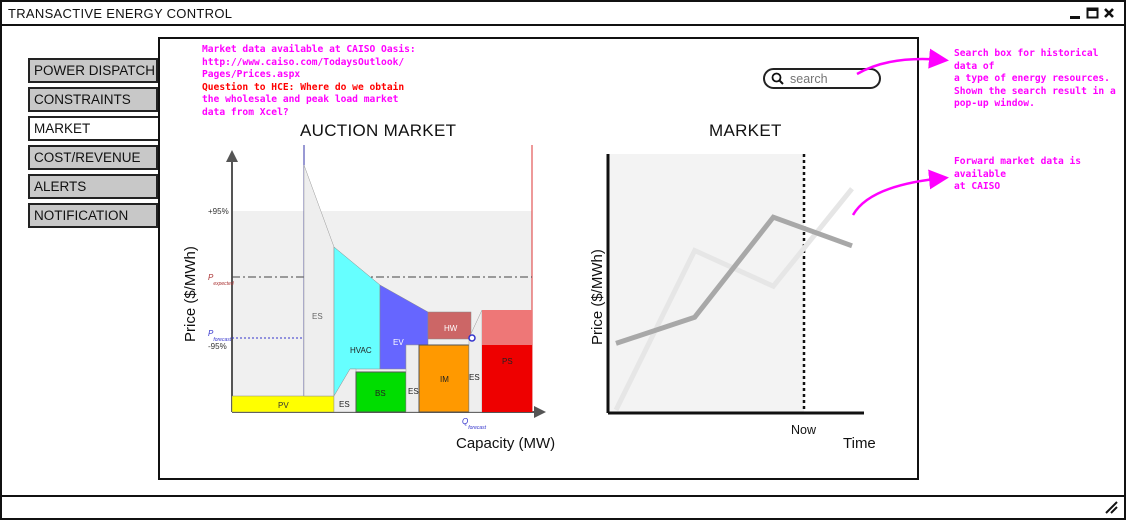 The width and height of the screenshot is (1126, 520). Describe the element at coordinates (211, 333) in the screenshot. I see `p-forecast-symbol: P` at that location.